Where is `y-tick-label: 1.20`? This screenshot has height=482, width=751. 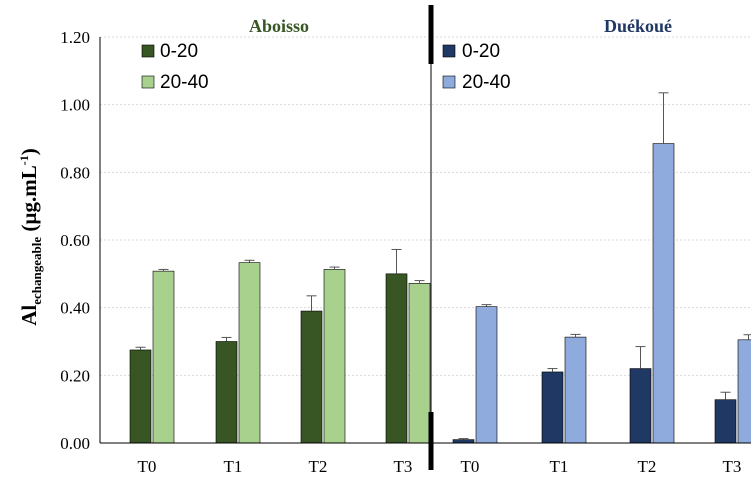 y-tick-label: 1.20 is located at coordinates (75, 37).